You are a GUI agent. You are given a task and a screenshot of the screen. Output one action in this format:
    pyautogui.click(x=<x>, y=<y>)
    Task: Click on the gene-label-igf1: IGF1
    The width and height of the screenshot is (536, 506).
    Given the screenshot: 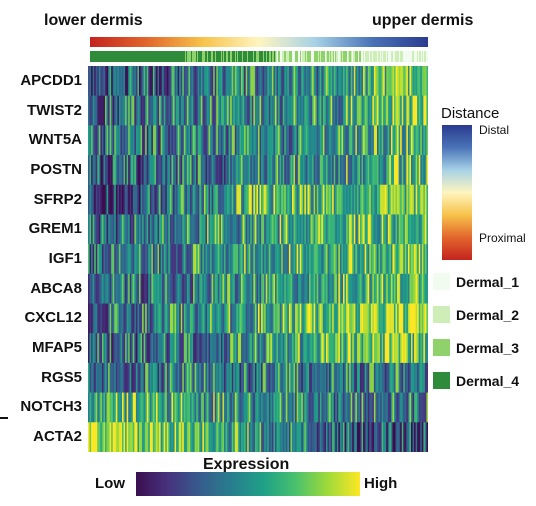 What is the action you would take?
    pyautogui.click(x=65, y=258)
    